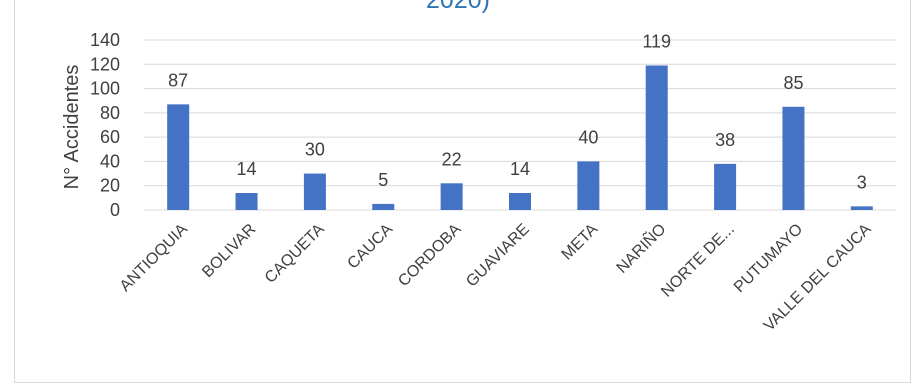 This screenshot has height=383, width=916. Describe the element at coordinates (383, 180) in the screenshot. I see `data-label: 5` at that location.